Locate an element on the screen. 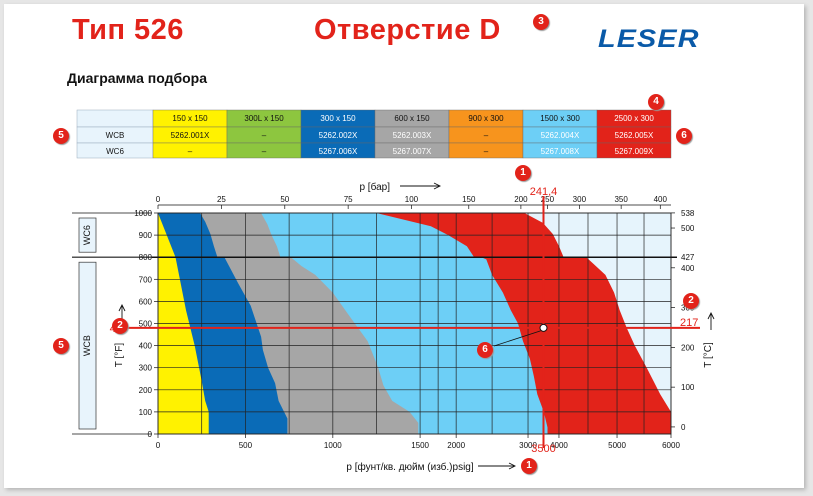 This screenshot has height=496, width=813. x-top-tick-label: 300 is located at coordinates (580, 199).